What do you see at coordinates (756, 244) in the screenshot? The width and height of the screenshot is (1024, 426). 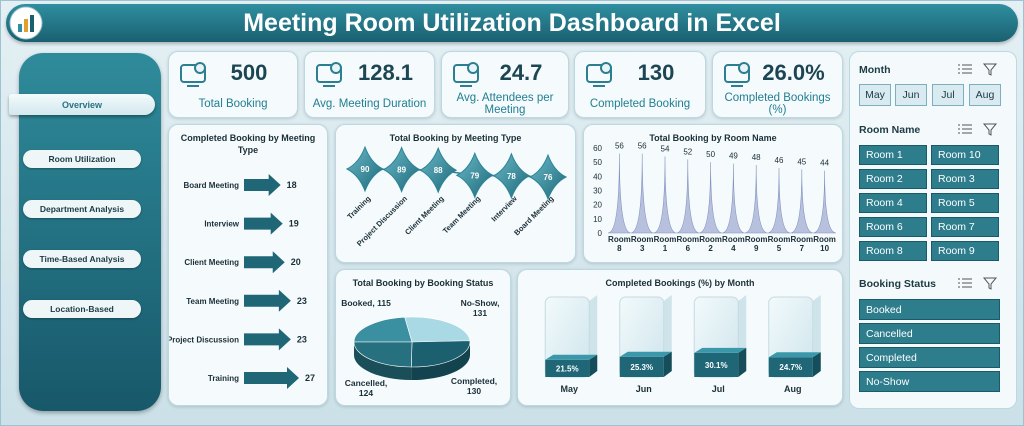 I see `x-tick-label: Room 9` at bounding box center [756, 244].